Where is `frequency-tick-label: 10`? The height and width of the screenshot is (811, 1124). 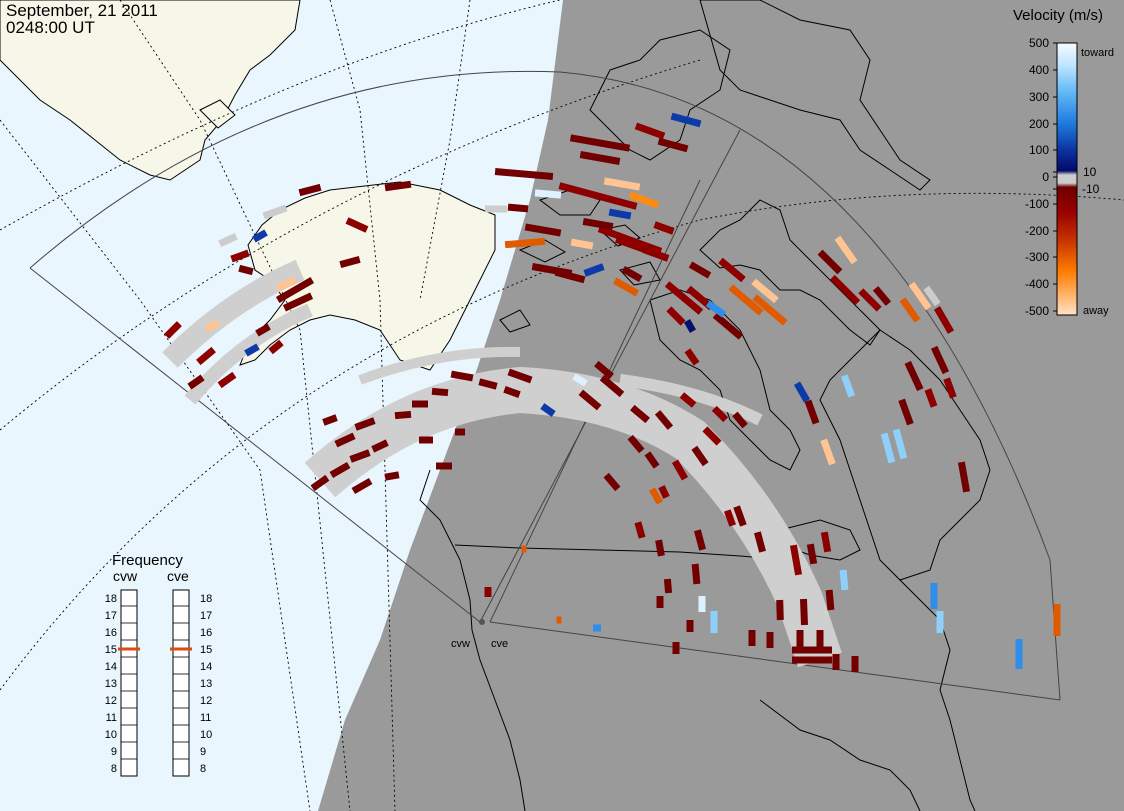
frequency-tick-label: 10 is located at coordinates (111, 735).